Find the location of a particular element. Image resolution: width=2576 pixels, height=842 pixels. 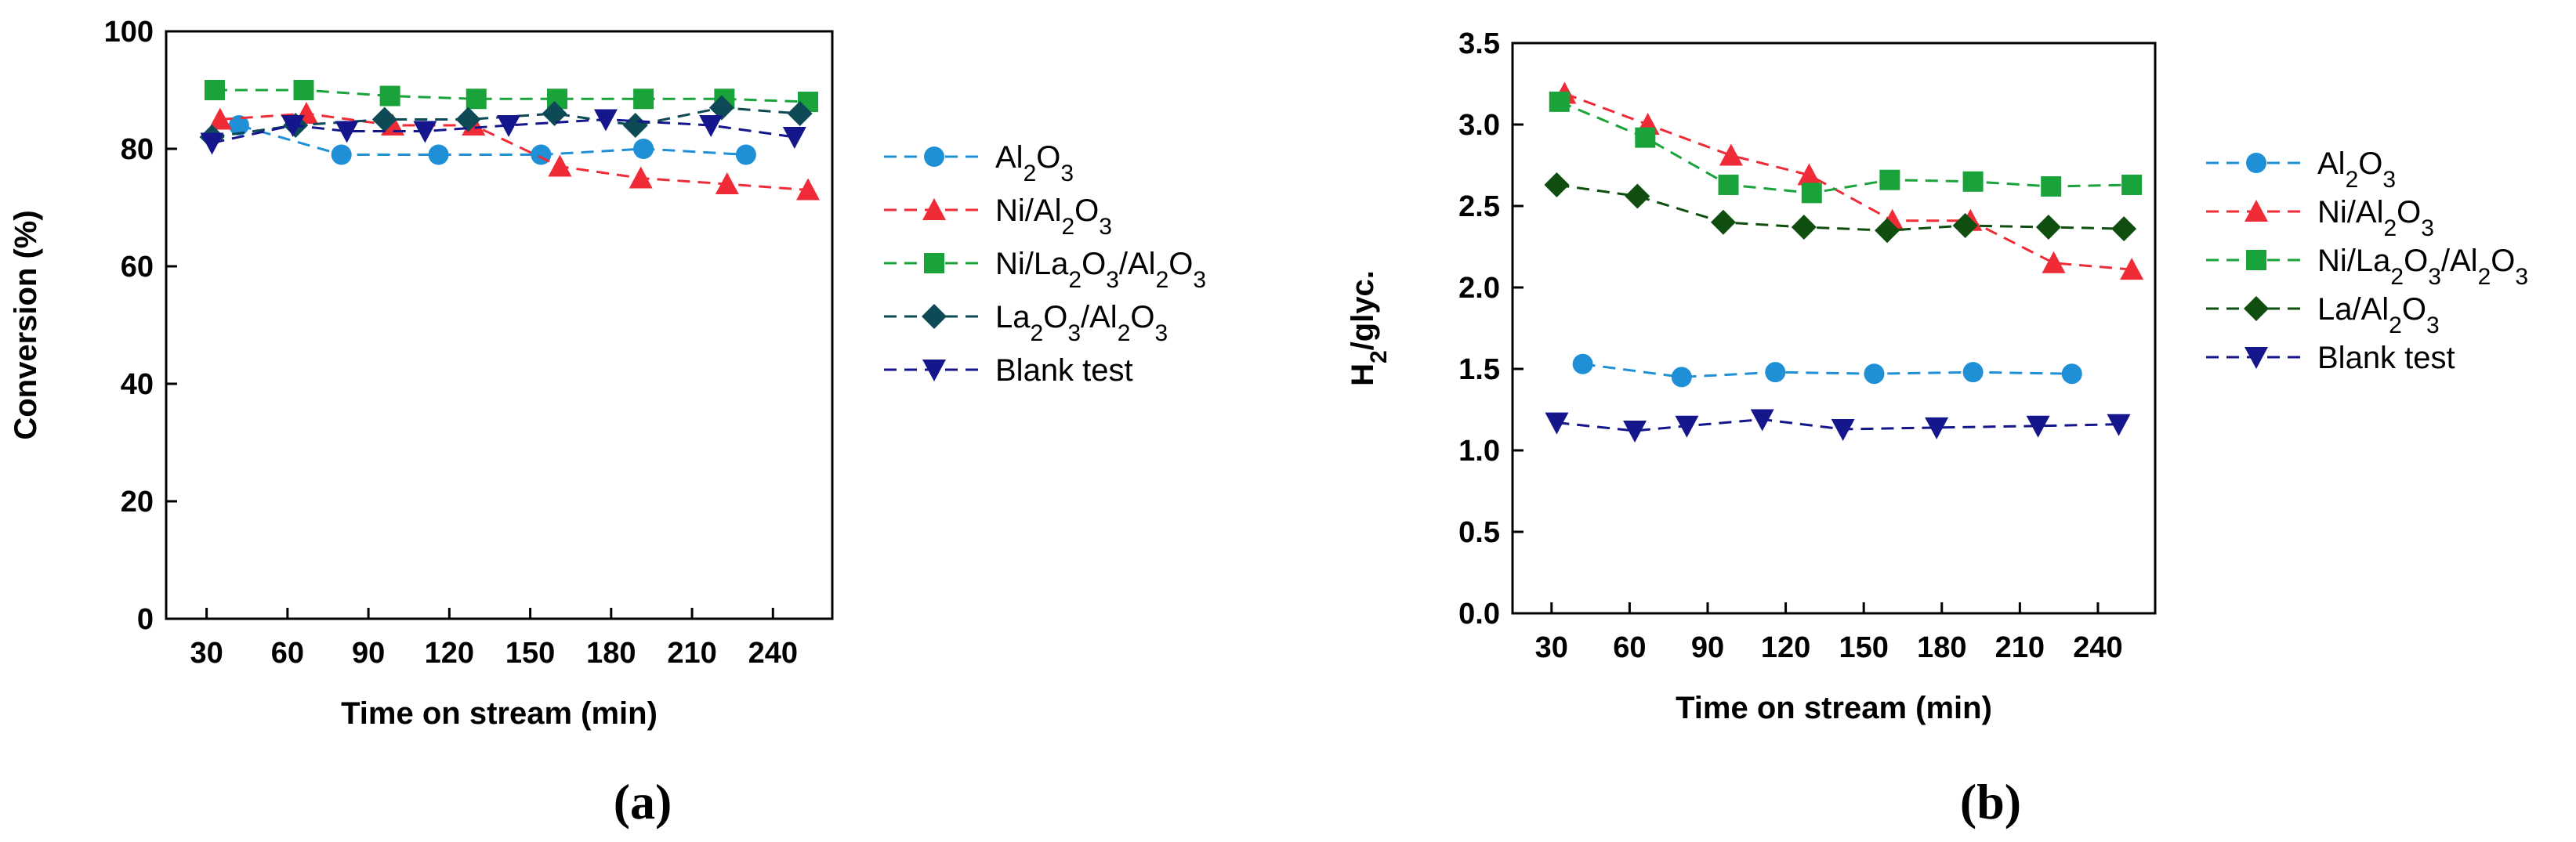

y-axis-title-sub: 2 is located at coordinates (1379, 356).